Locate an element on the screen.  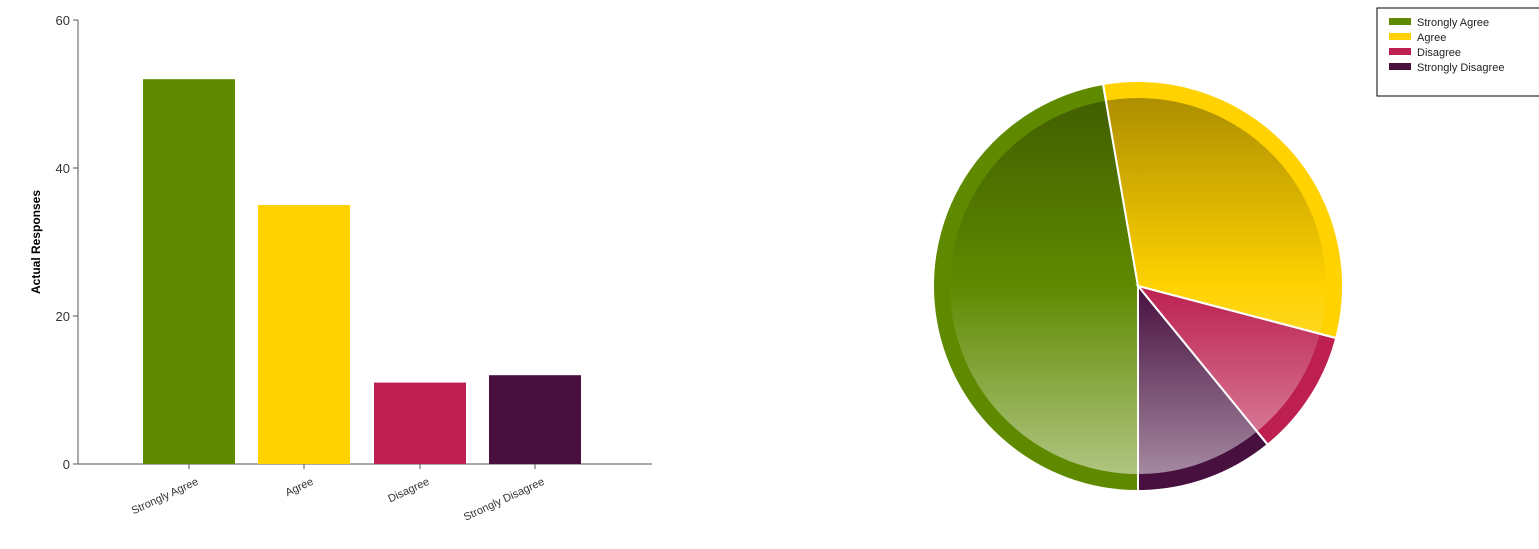
x-tick-label: Disagree is located at coordinates (408, 490).